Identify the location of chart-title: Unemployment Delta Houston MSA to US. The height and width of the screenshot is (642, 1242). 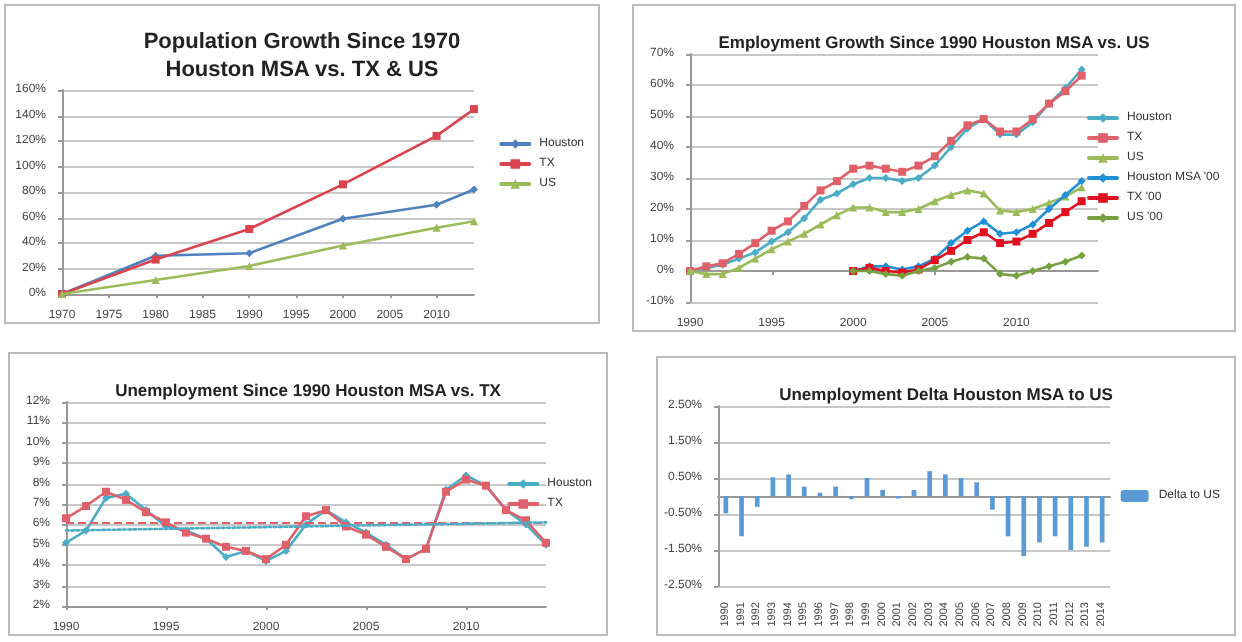
(946, 394).